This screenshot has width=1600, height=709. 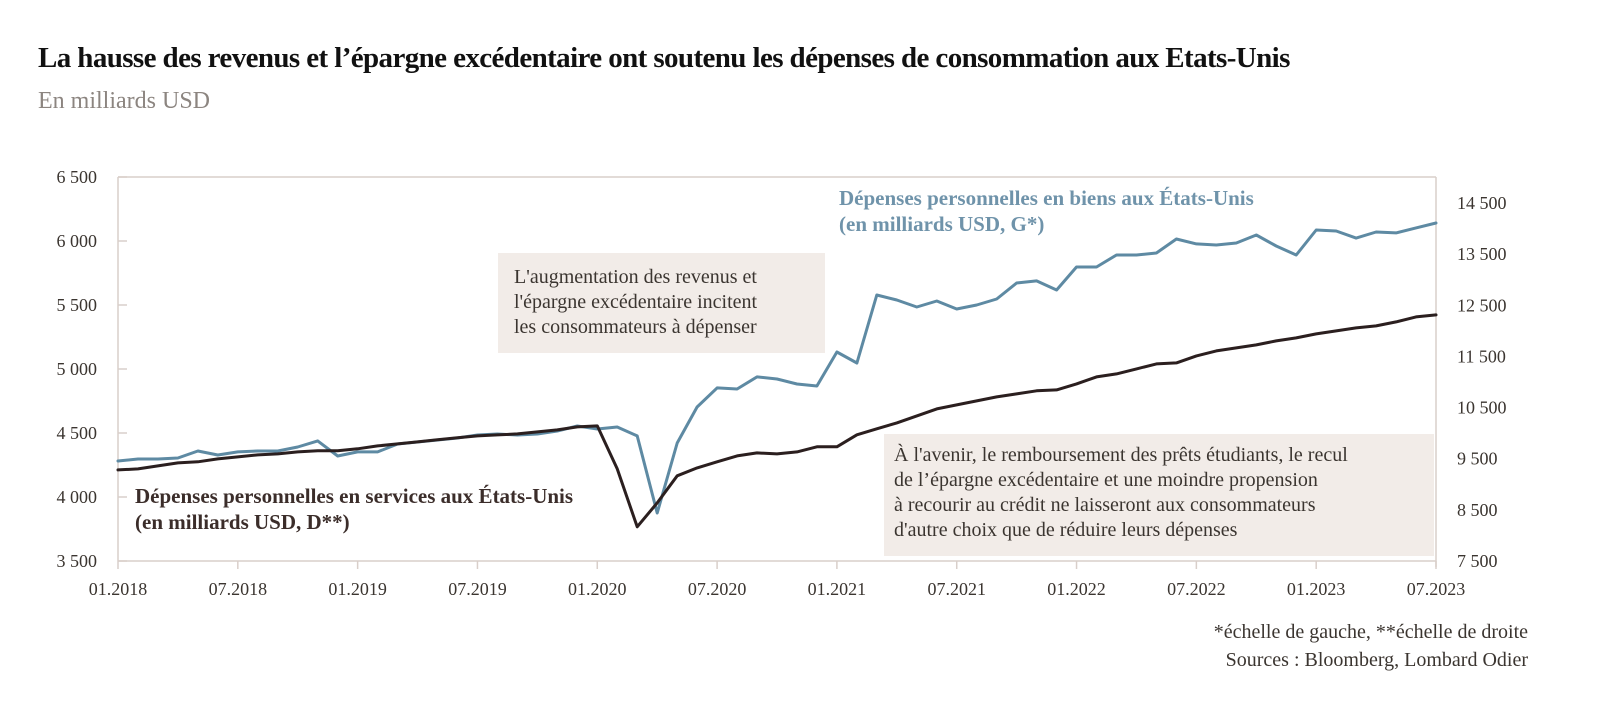 I want to click on right-tick-label: 13 500, so click(x=1482, y=254).